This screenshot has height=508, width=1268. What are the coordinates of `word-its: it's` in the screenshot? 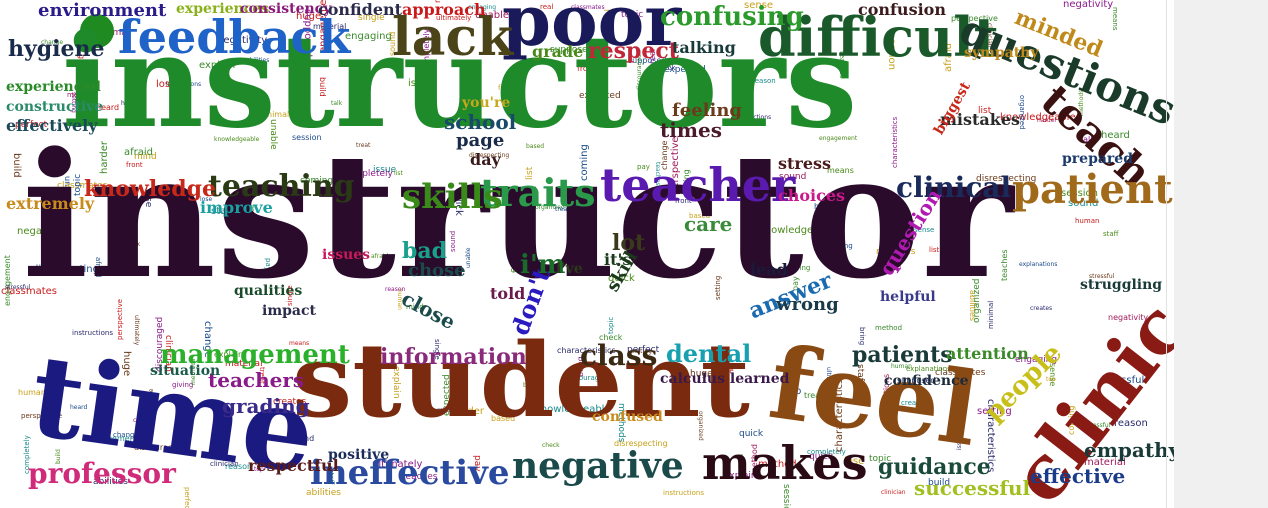 It's located at (618, 259).